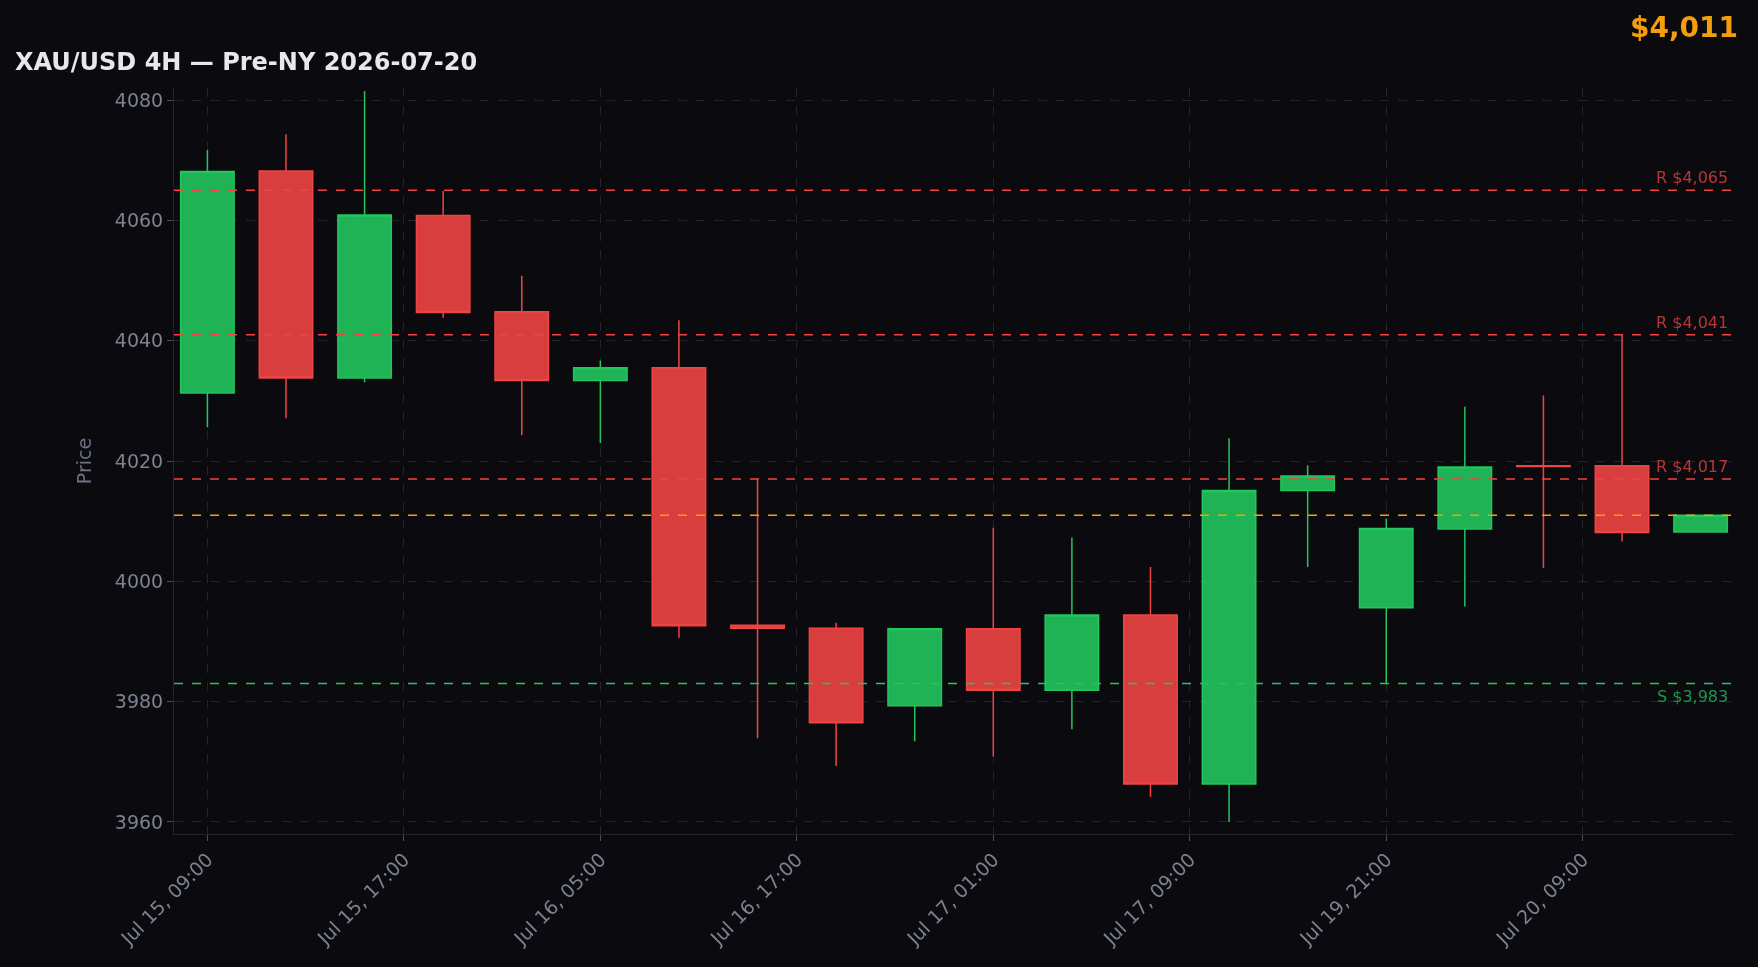 The image size is (1758, 967). I want to click on y-tick-label: 4000, so click(139, 580).